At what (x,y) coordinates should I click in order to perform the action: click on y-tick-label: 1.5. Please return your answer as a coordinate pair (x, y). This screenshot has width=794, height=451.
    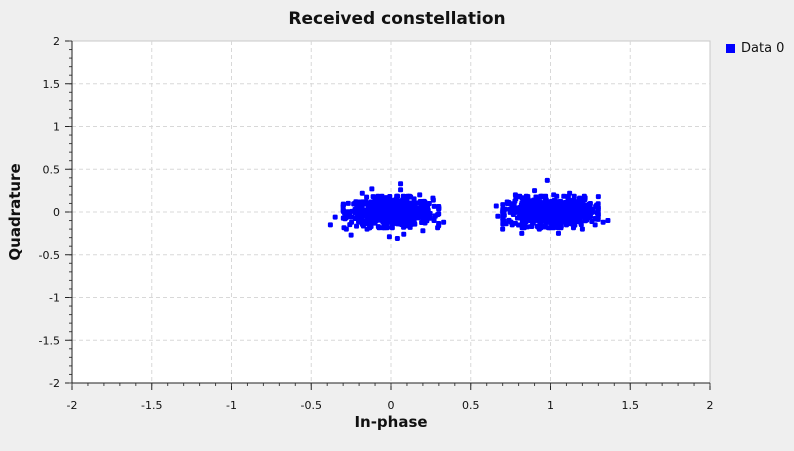
    Looking at the image, I should click on (52, 84).